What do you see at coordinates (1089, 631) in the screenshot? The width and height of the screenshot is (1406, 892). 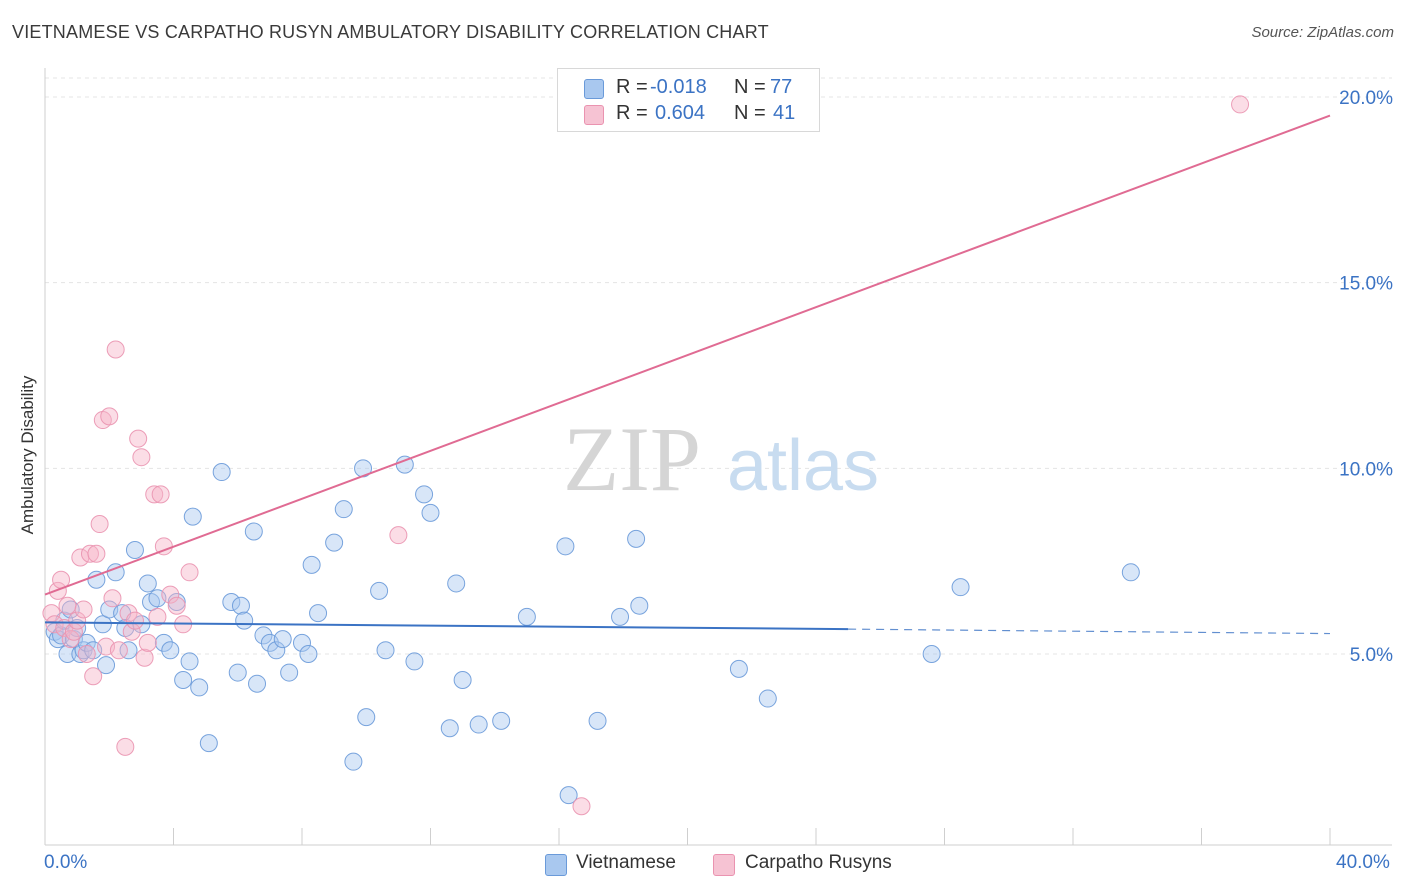 I see `trend-line-vietnamese-extension` at bounding box center [1089, 631].